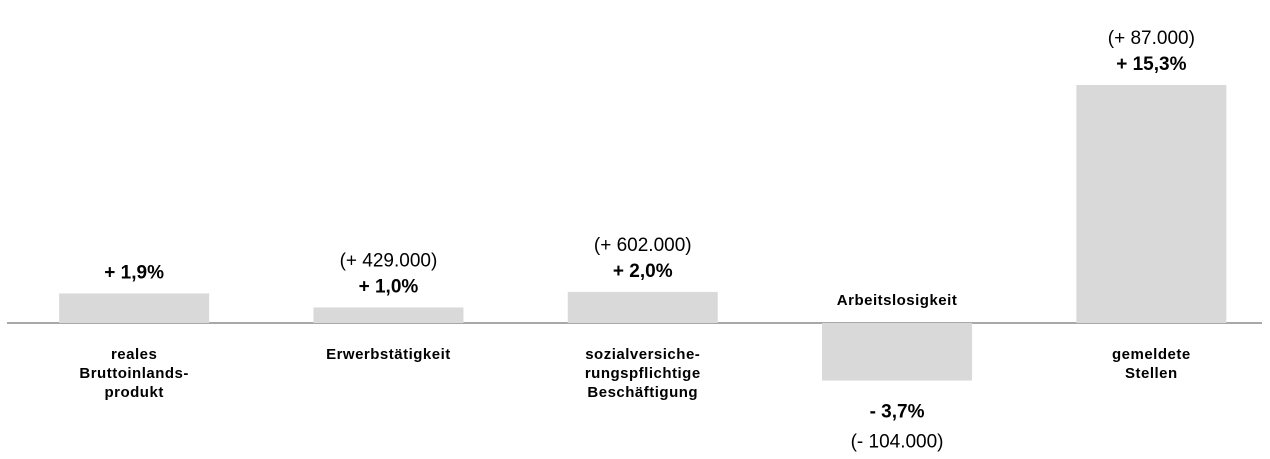 The width and height of the screenshot is (1270, 459). What do you see at coordinates (897, 300) in the screenshot?
I see `category-label: Arbeitslosigkeit` at bounding box center [897, 300].